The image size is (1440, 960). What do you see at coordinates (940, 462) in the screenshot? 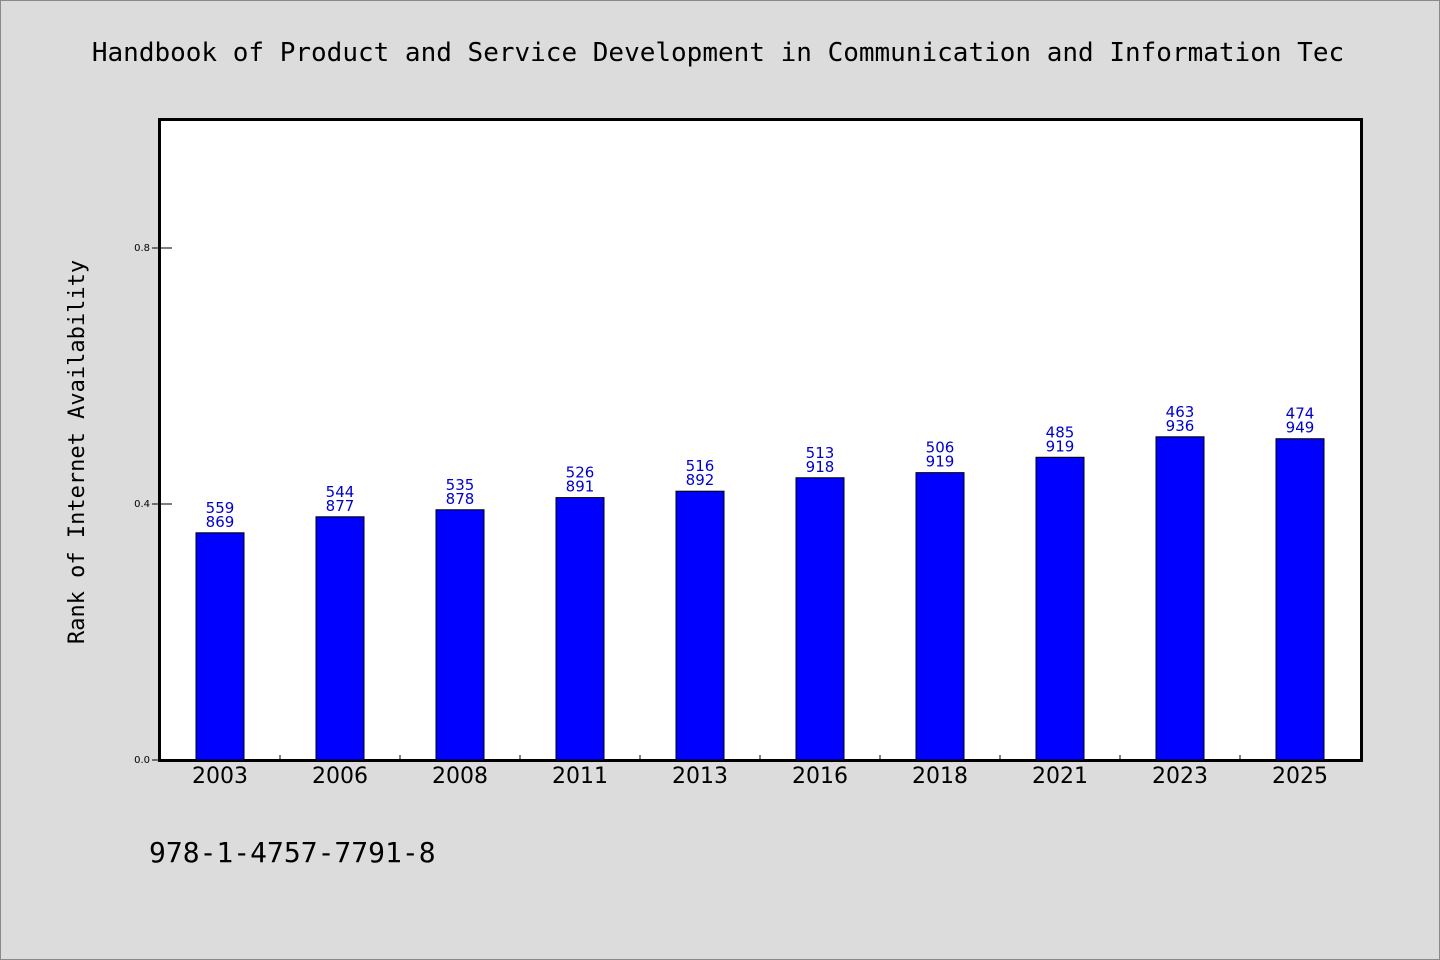
I see `data-label-bottom-2018: 919` at bounding box center [940, 462].